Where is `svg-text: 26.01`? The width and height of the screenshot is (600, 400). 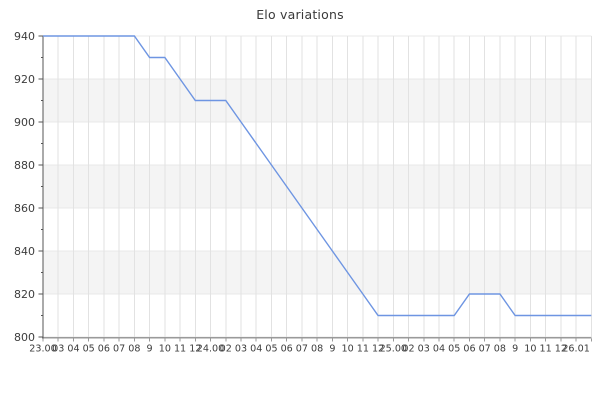
svg-text: 26.01 is located at coordinates (575, 349).